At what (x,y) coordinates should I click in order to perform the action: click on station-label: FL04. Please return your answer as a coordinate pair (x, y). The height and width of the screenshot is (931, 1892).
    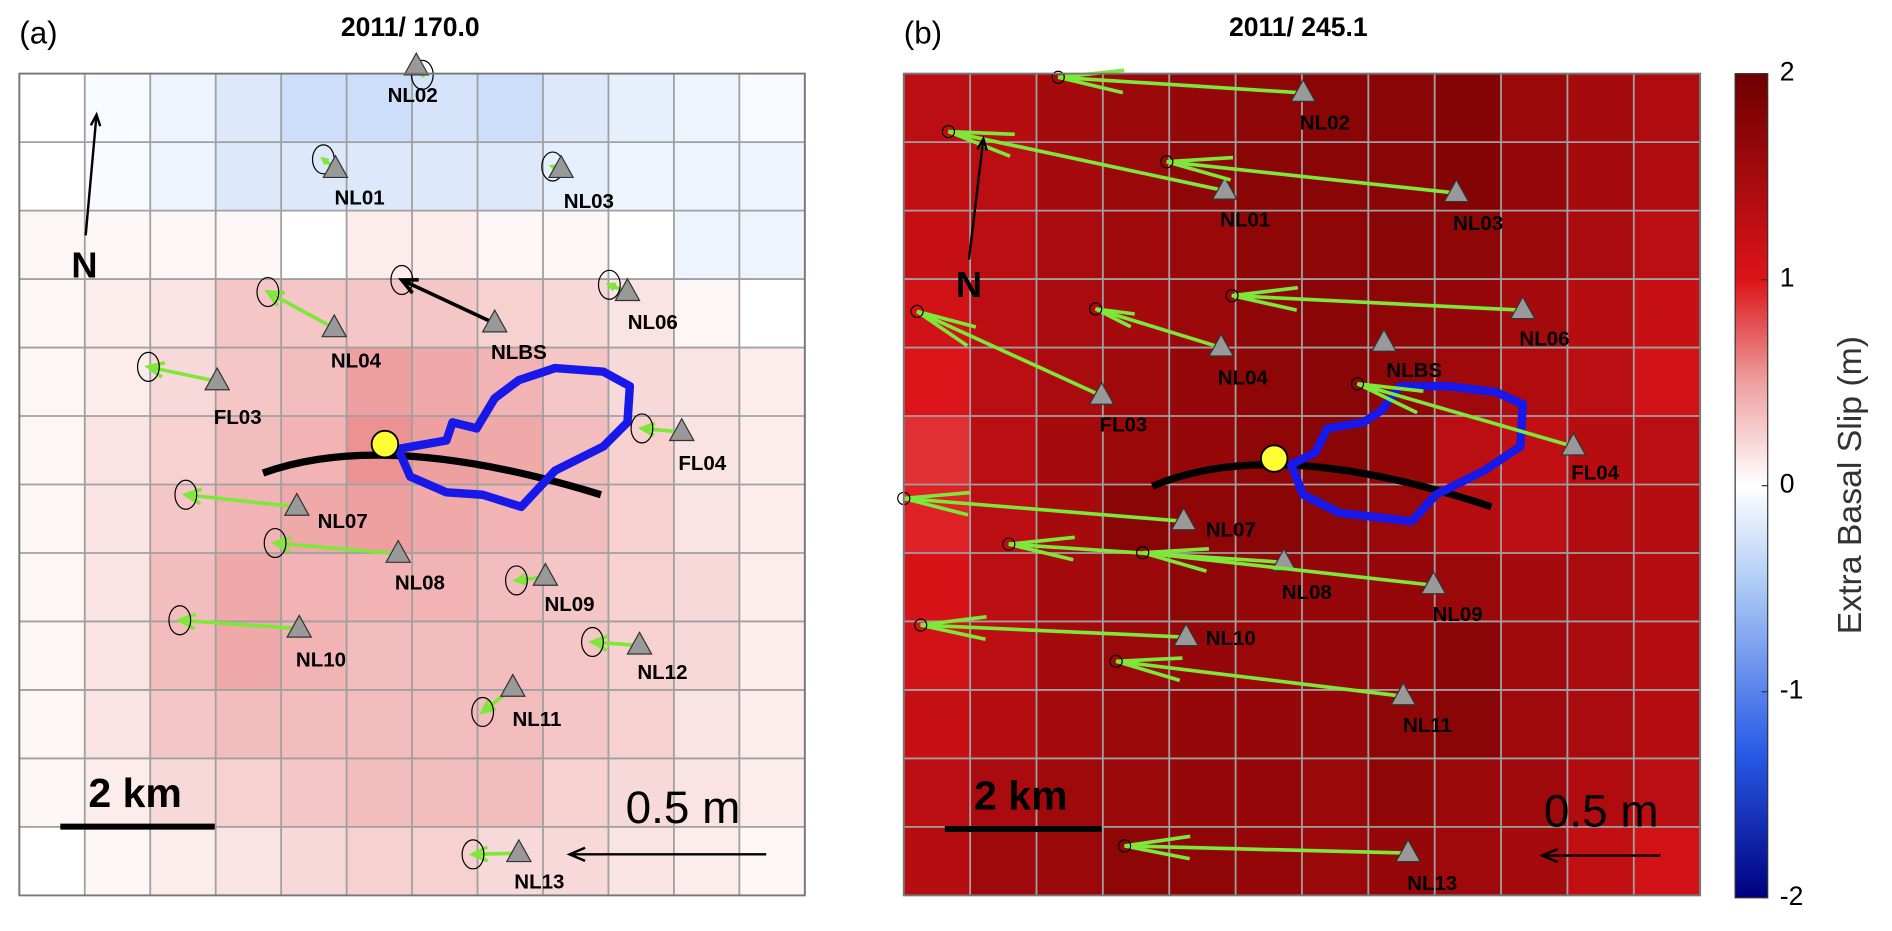
    Looking at the image, I should click on (702, 463).